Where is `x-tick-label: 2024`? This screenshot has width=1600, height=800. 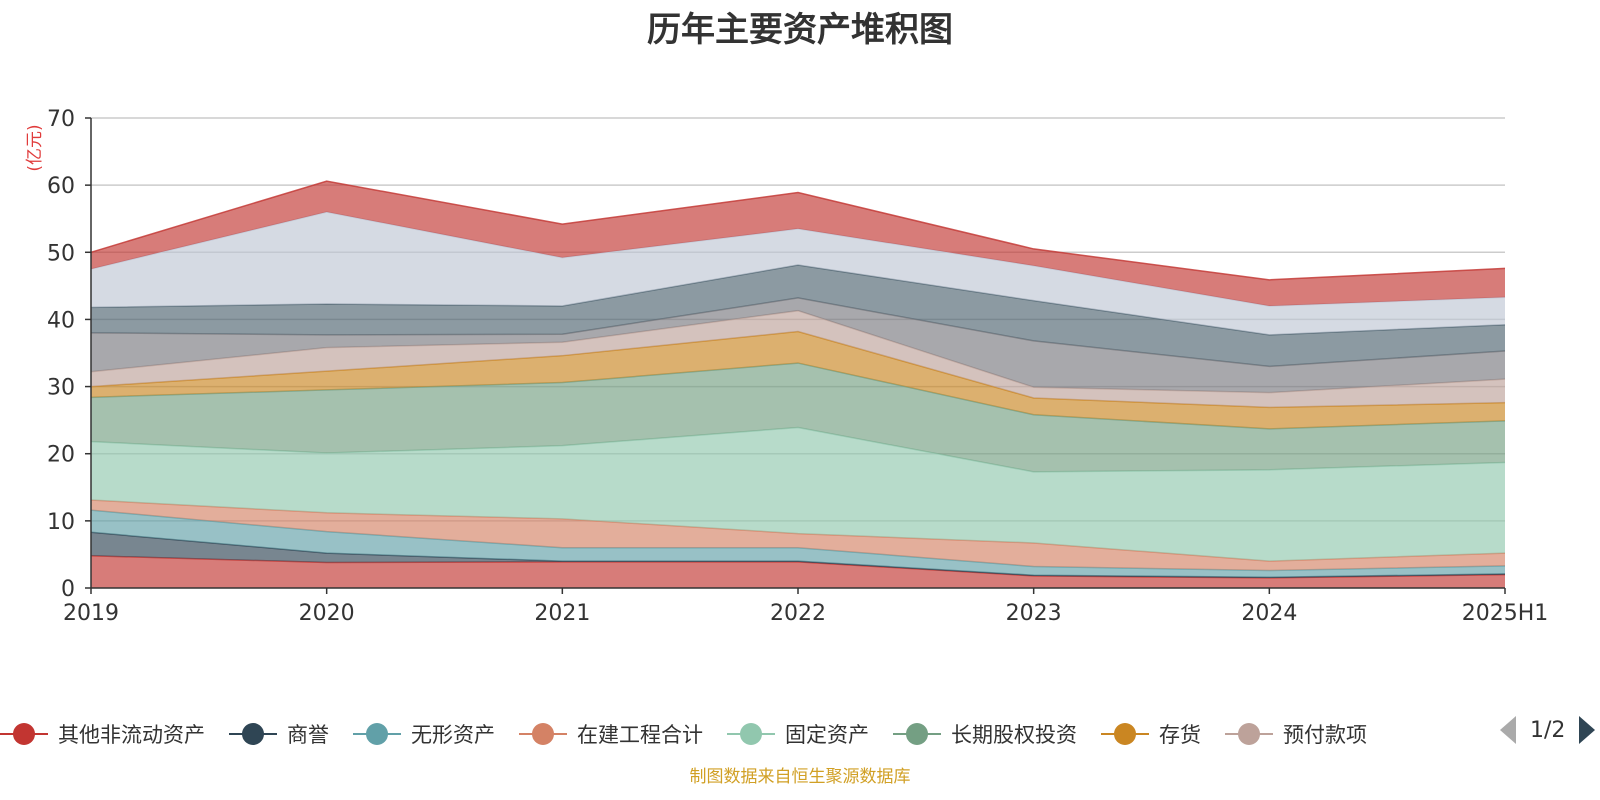 x-tick-label: 2024 is located at coordinates (1269, 613).